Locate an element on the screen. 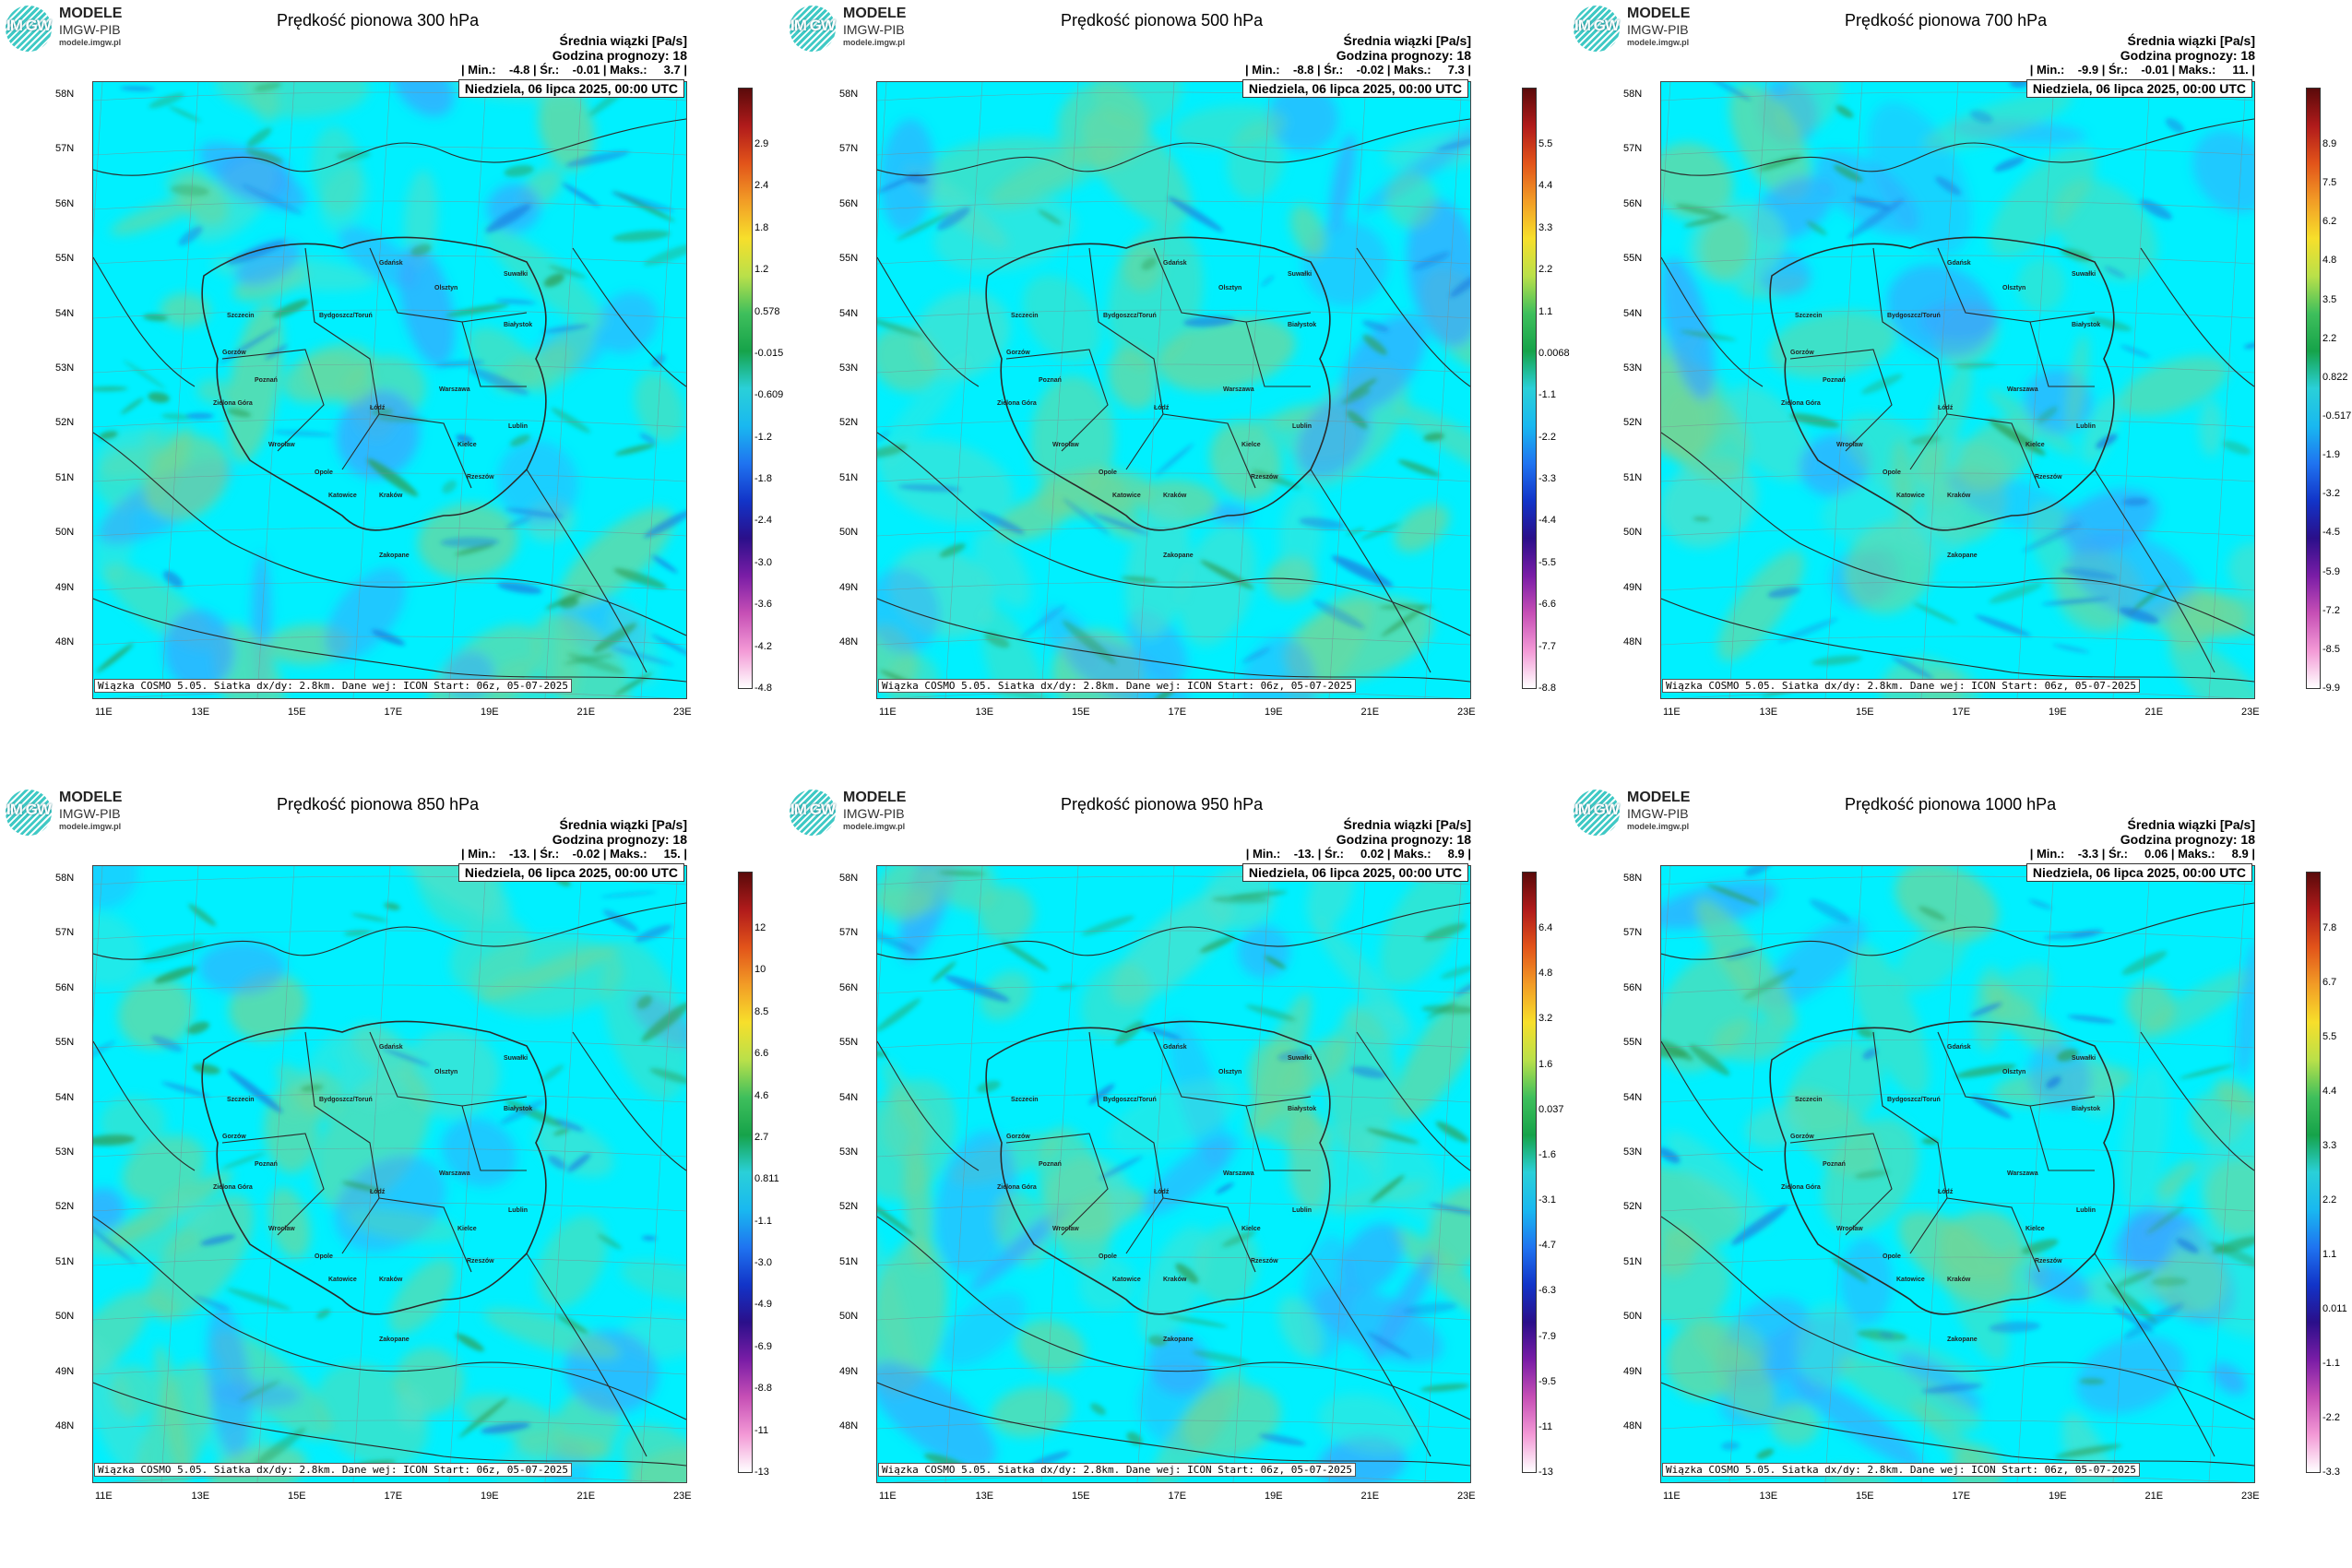  city-label: Zakopane is located at coordinates (1178, 555).